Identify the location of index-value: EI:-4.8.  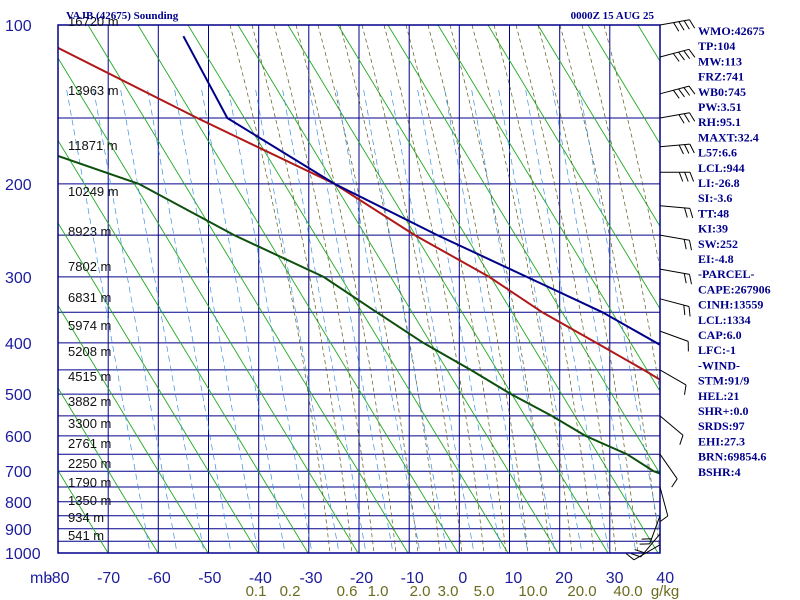
(716, 259).